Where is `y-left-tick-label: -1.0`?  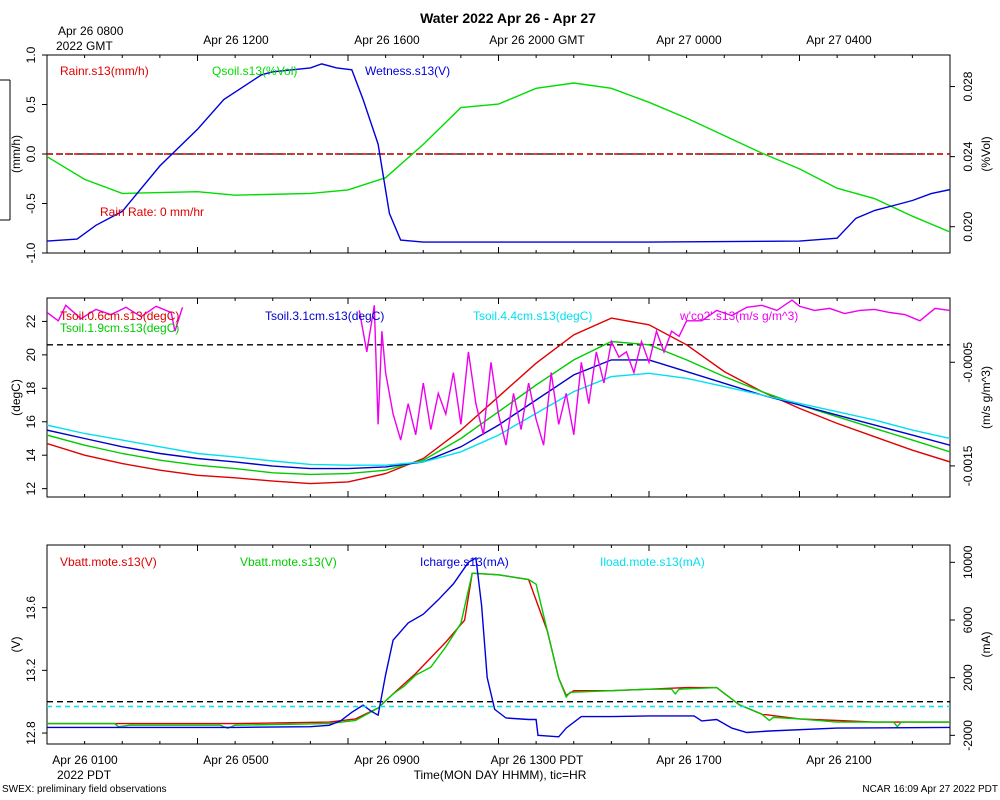
y-left-tick-label: -1.0 is located at coordinates (31, 252).